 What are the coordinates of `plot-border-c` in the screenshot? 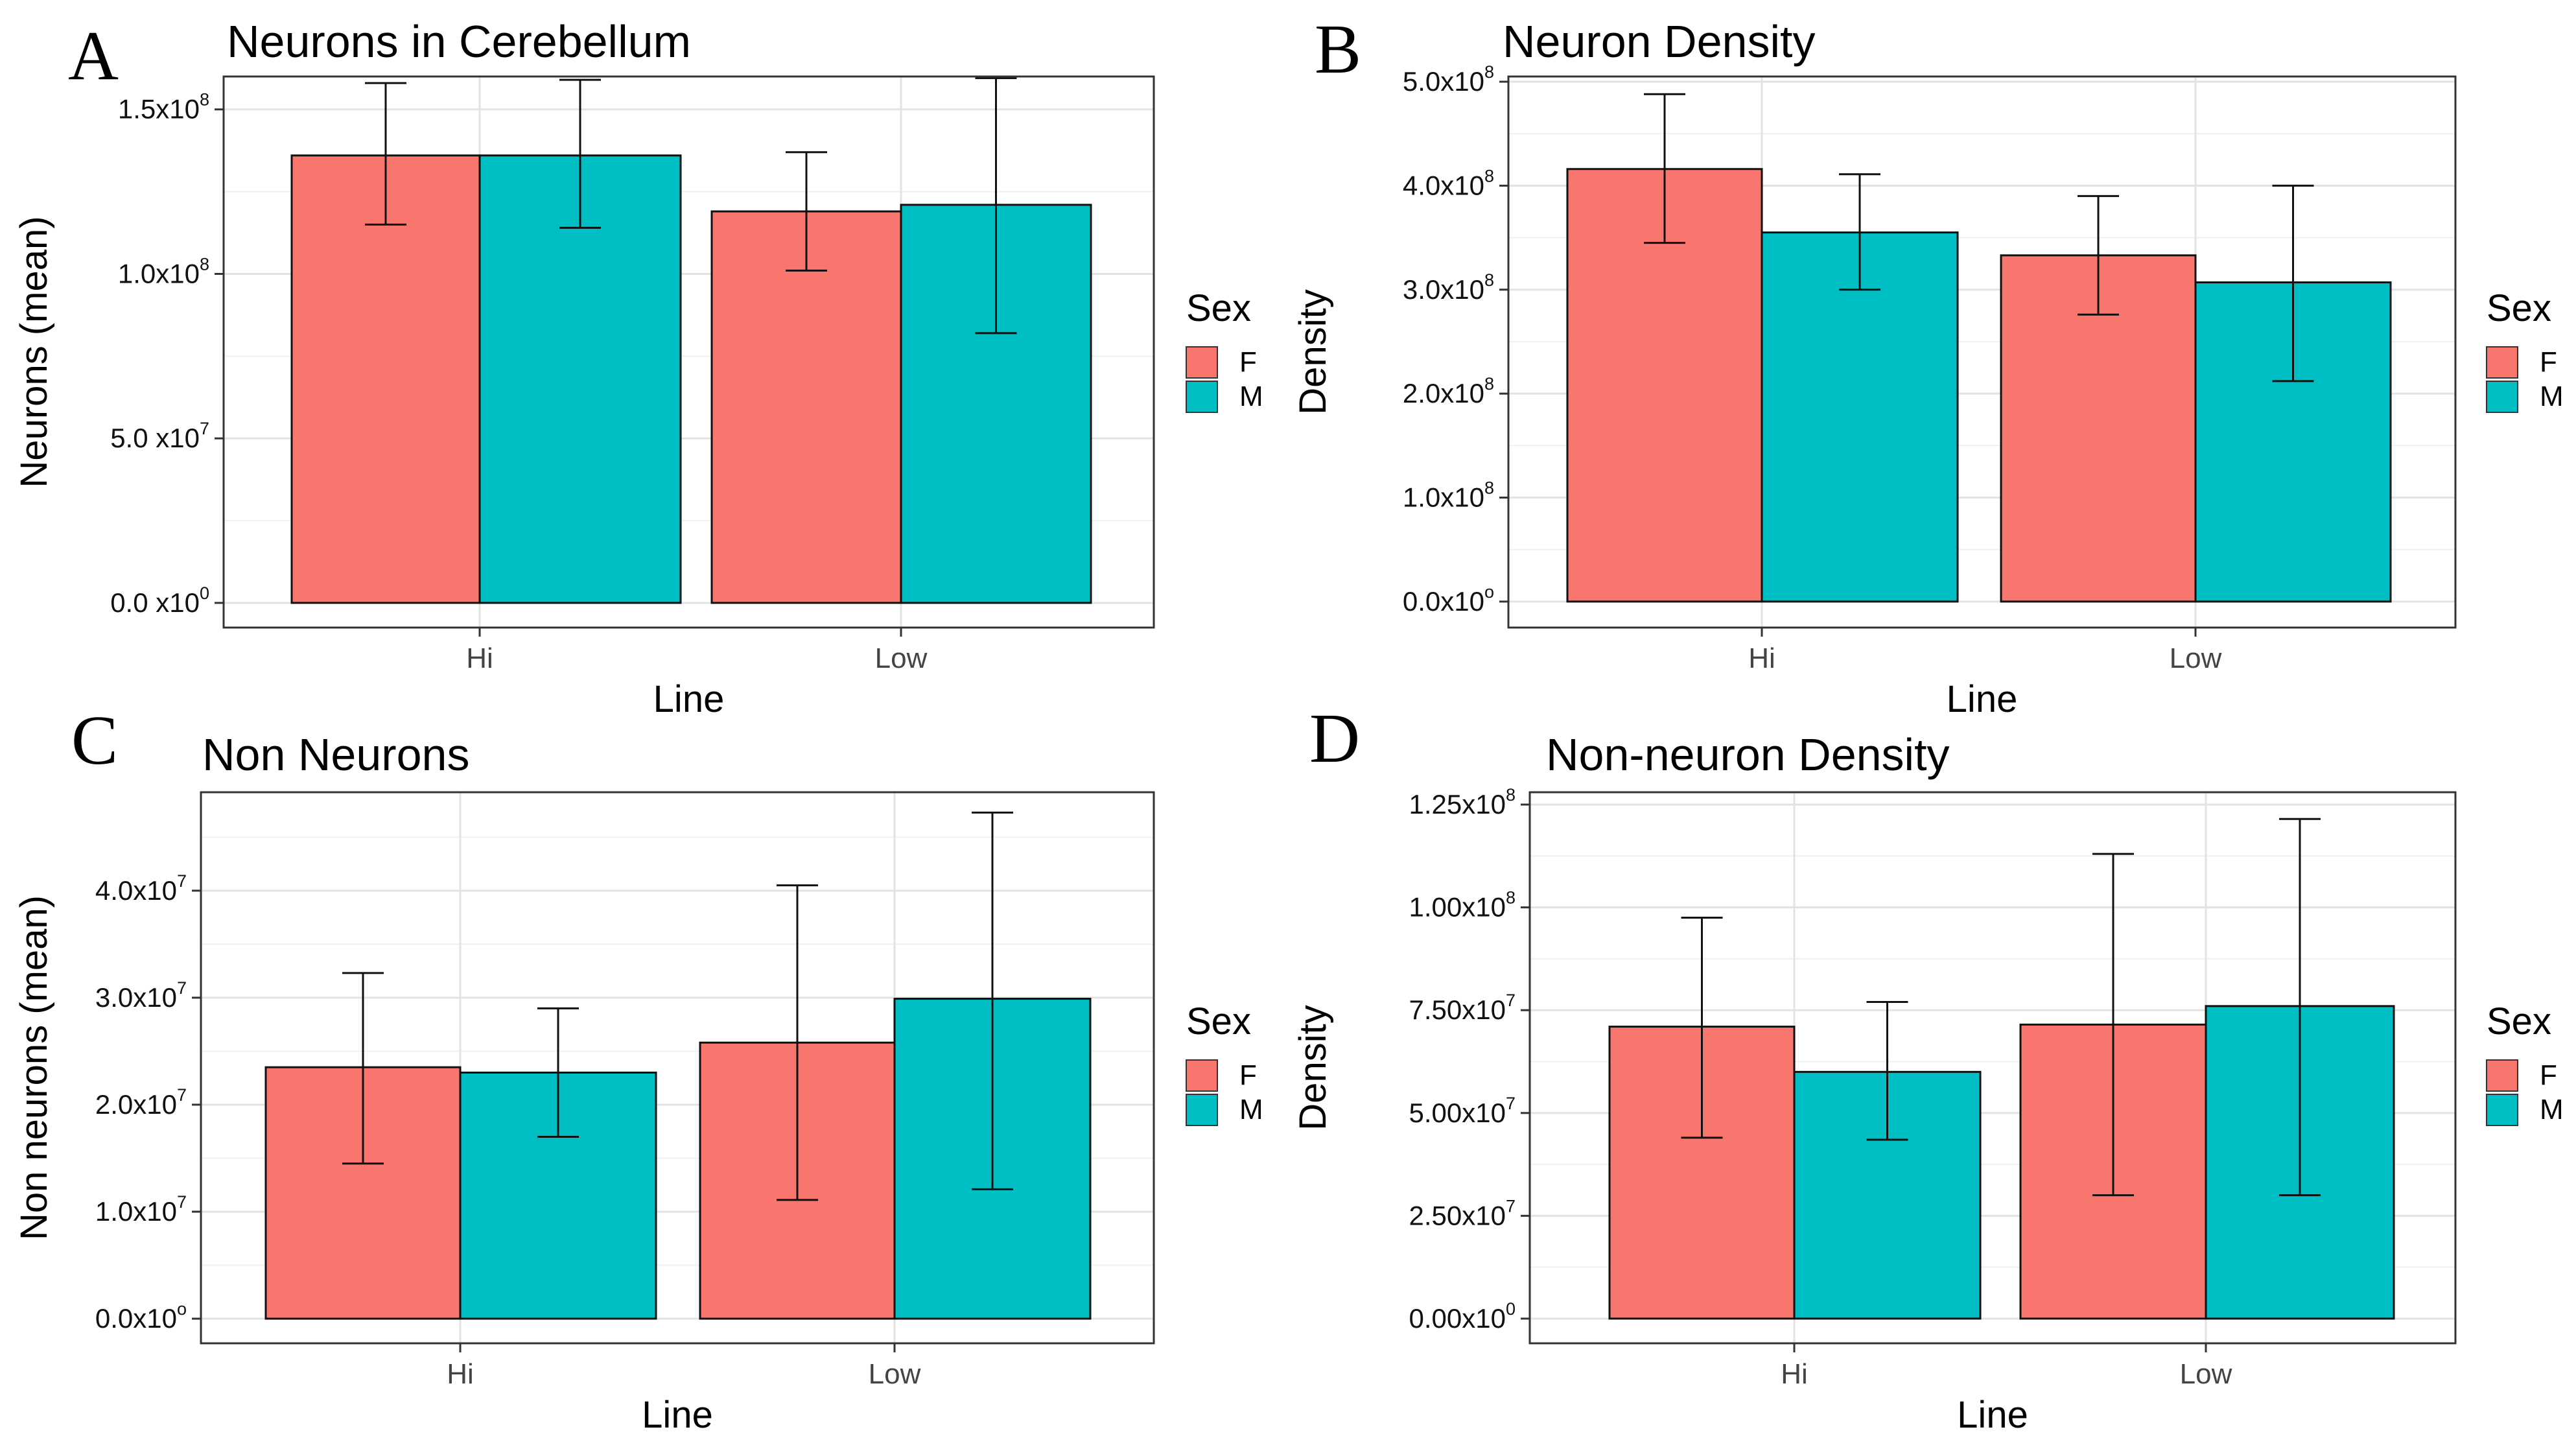 It's located at (677, 1068).